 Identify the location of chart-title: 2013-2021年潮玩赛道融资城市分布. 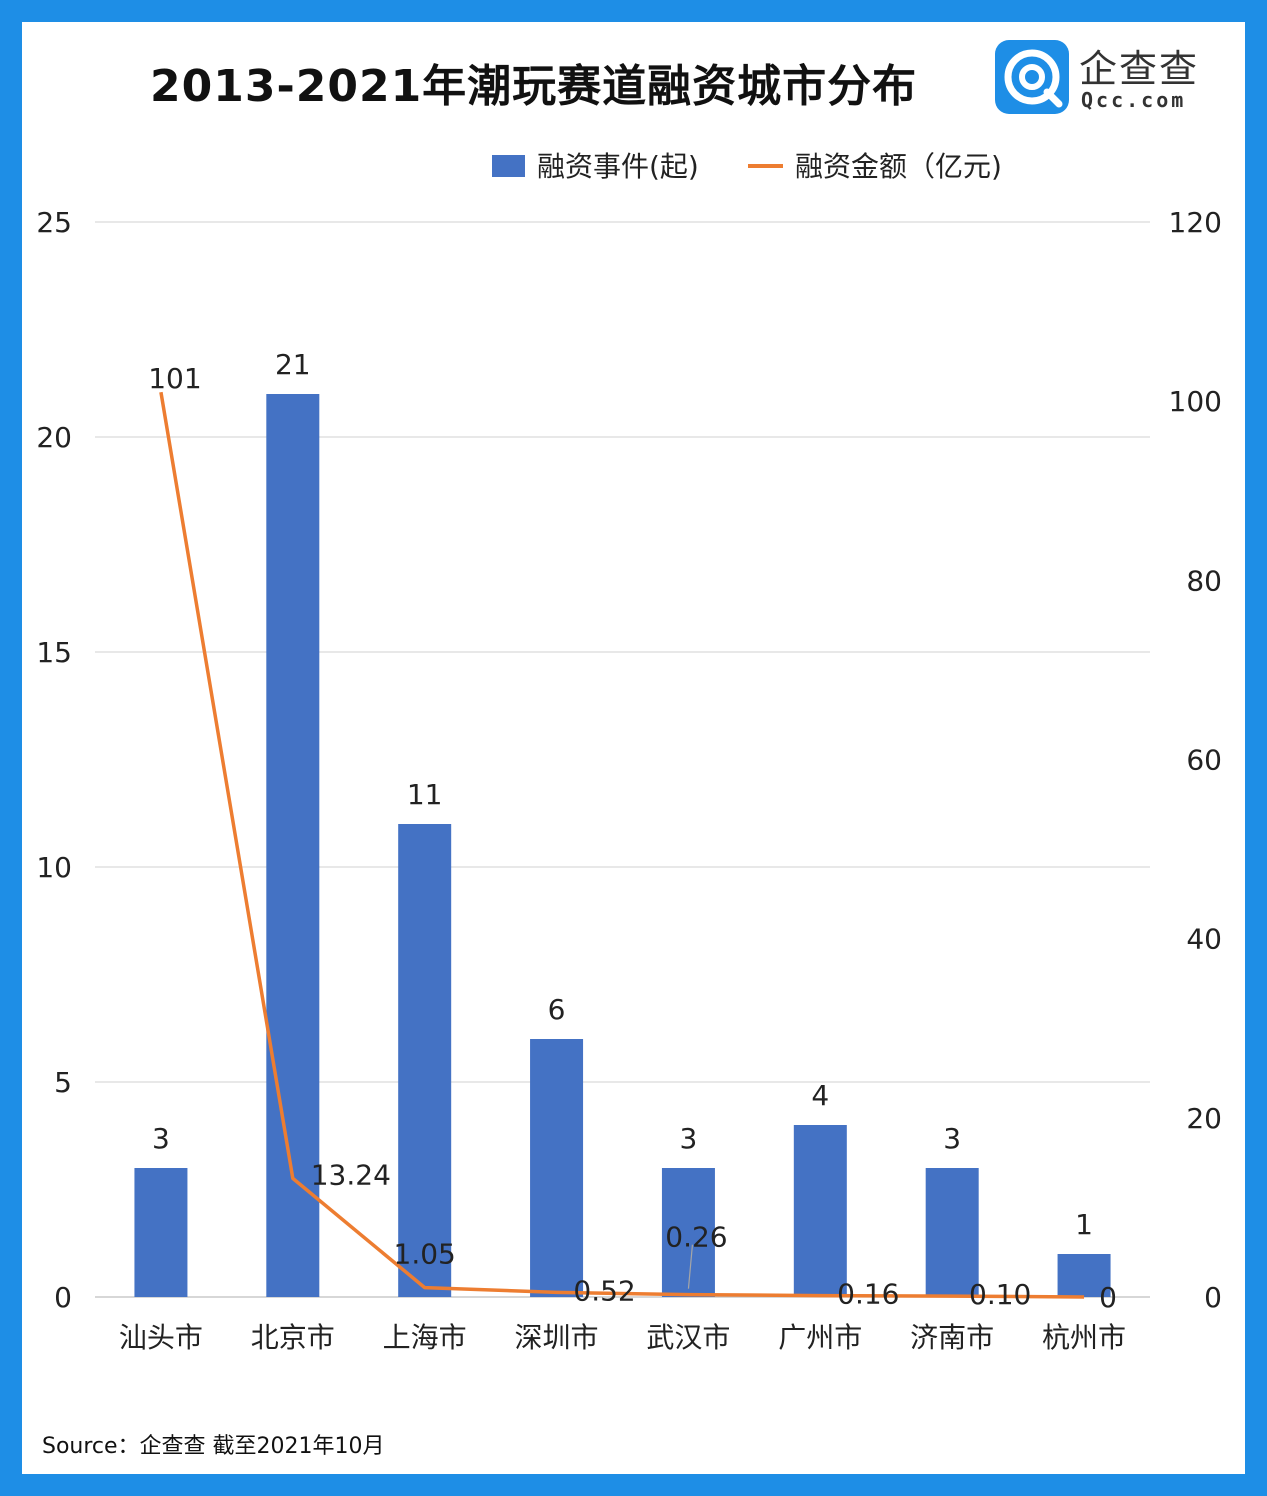
(534, 86).